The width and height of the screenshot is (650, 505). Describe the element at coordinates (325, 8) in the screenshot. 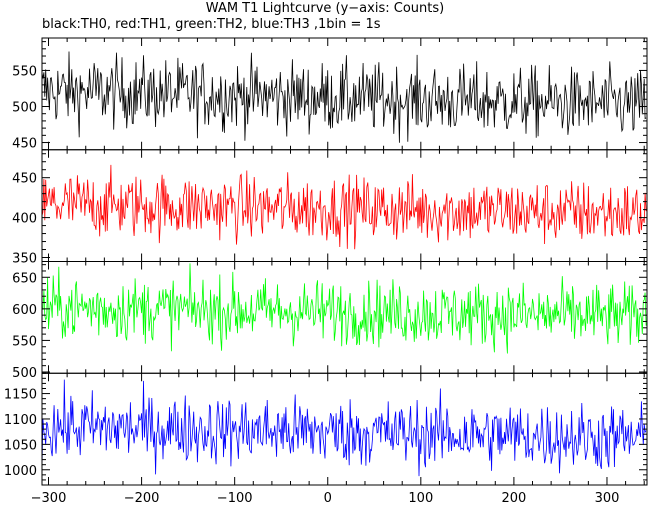

I see `chart-title: WAM T1 Lightcurve (y−axis: Counts)` at that location.